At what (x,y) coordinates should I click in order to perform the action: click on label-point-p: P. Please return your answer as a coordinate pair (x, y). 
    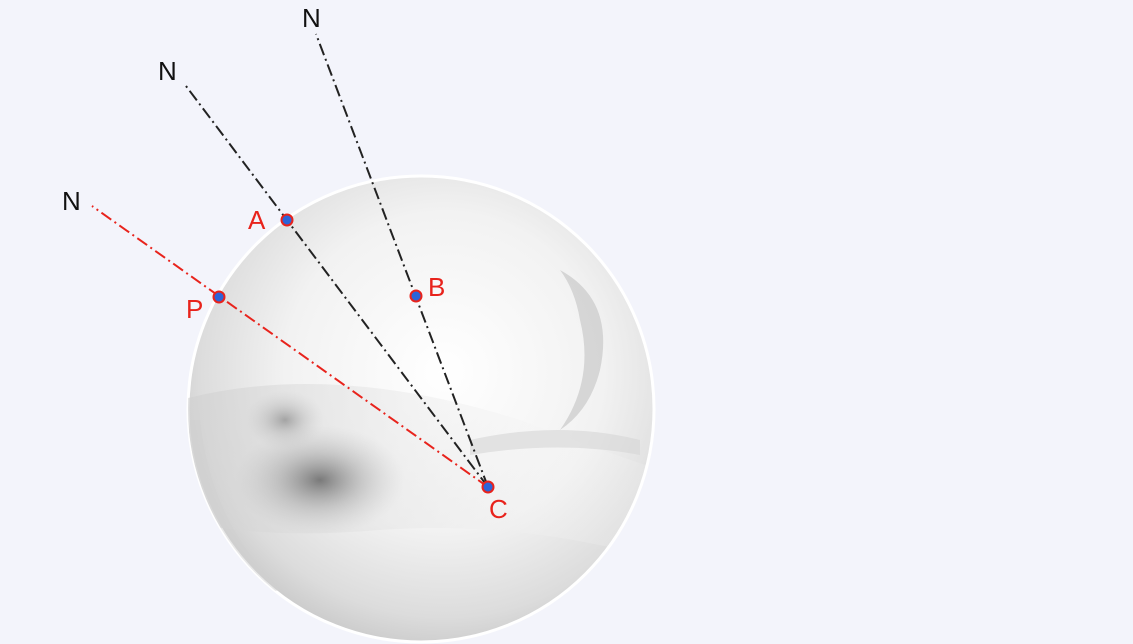
    Looking at the image, I should click on (194, 309).